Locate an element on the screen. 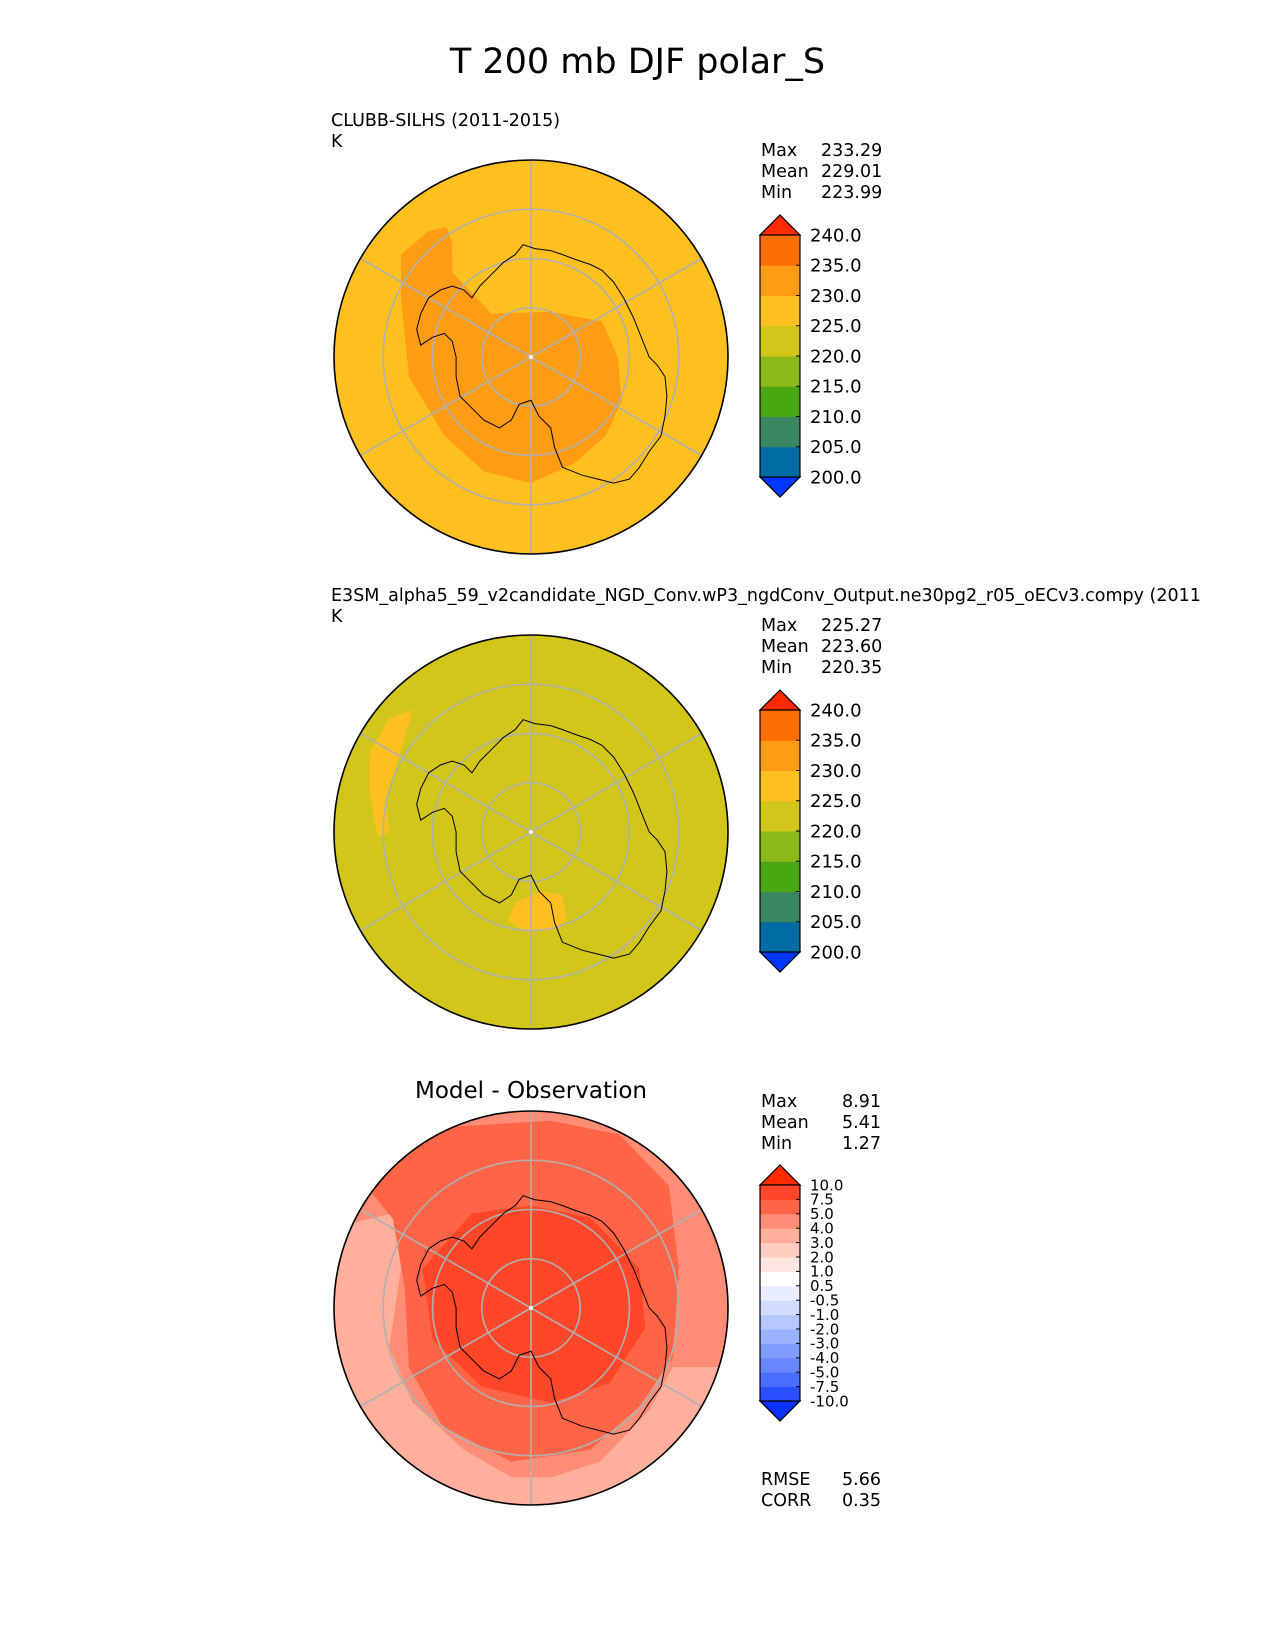 The image size is (1275, 1650). panel3-corr-label: CORR is located at coordinates (786, 1501).